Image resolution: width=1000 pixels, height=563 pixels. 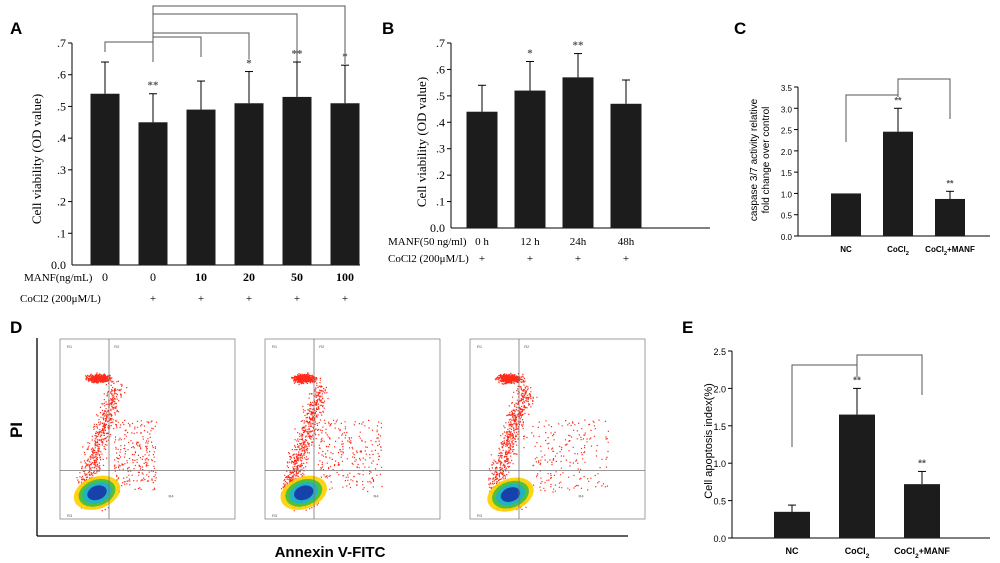 I want to click on panel-label-e: E, so click(x=687, y=327).